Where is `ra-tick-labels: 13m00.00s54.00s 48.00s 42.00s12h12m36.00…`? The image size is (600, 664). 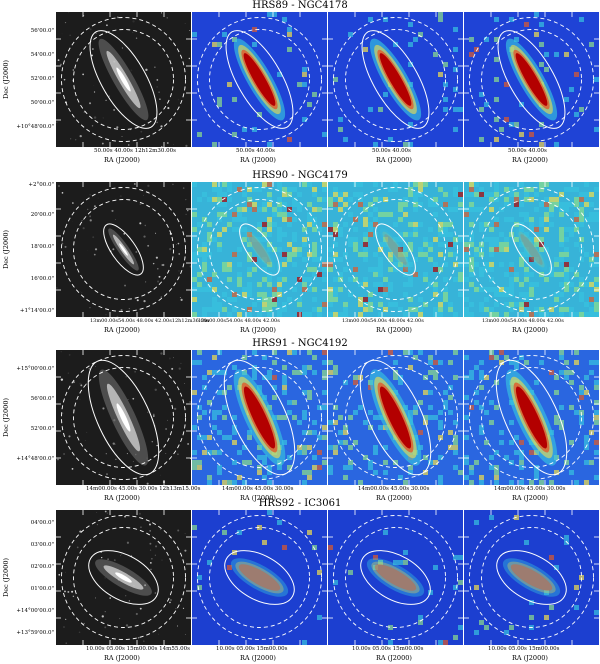 ra-tick-labels: 13m00.00s54.00s 48.00s 42.00s12h12m36.00… is located at coordinates (150, 321).